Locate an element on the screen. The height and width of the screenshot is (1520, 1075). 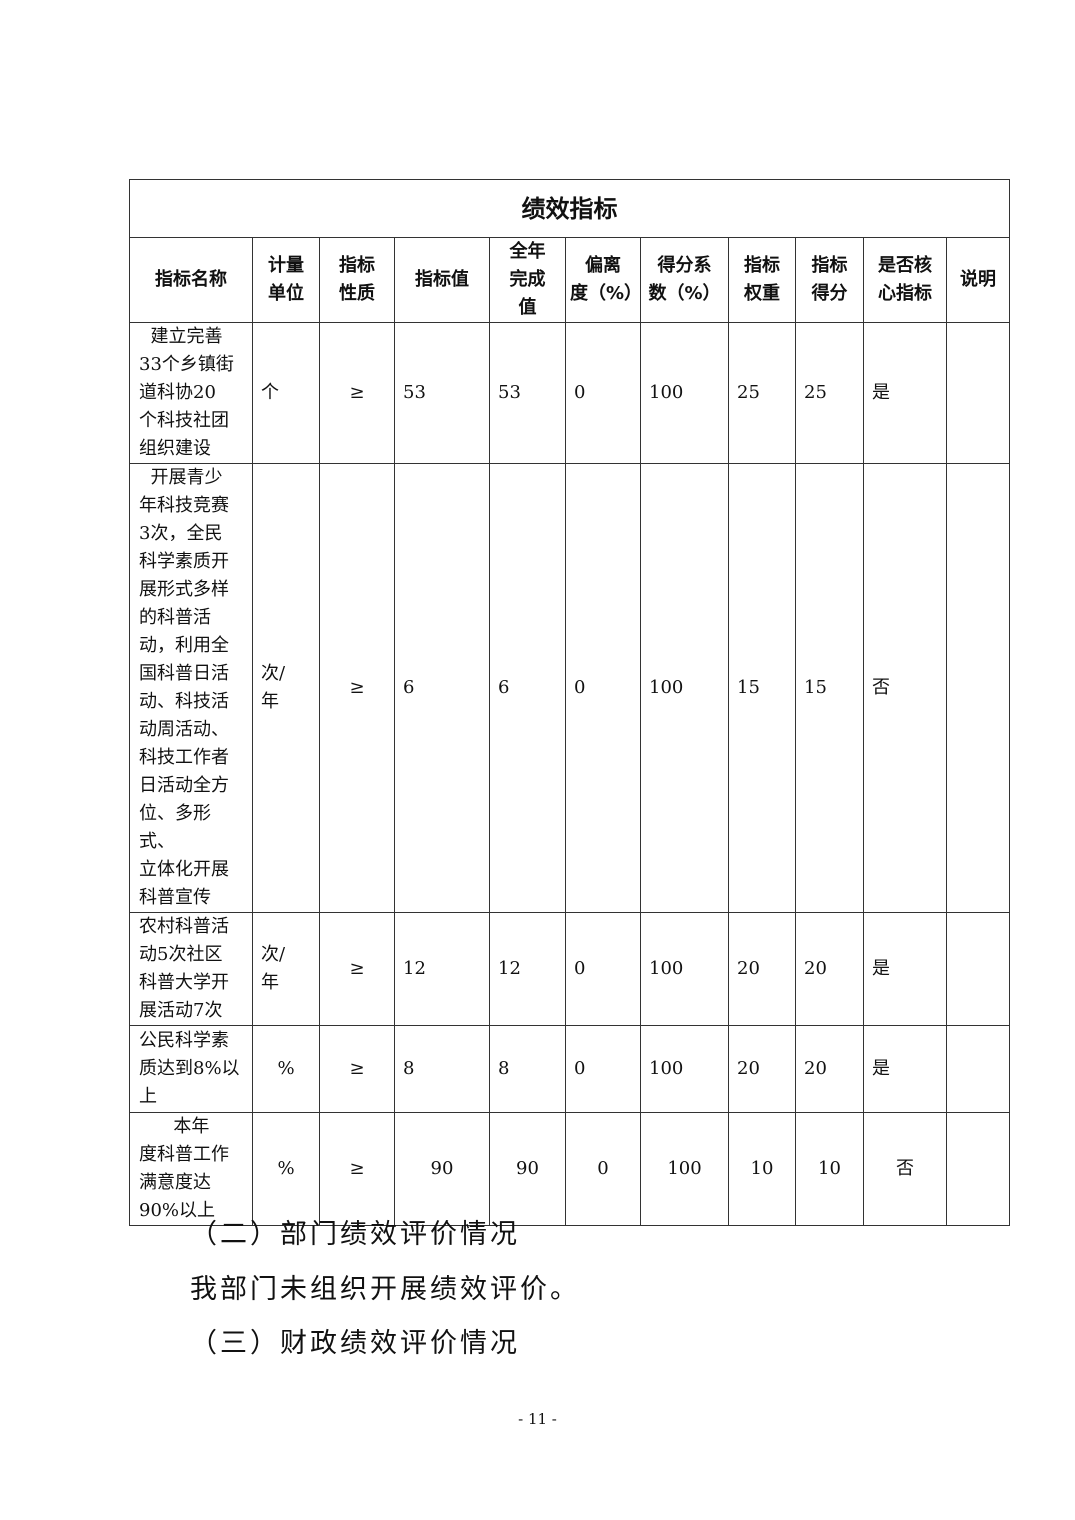
cell-score: 10 is located at coordinates (829, 1169).